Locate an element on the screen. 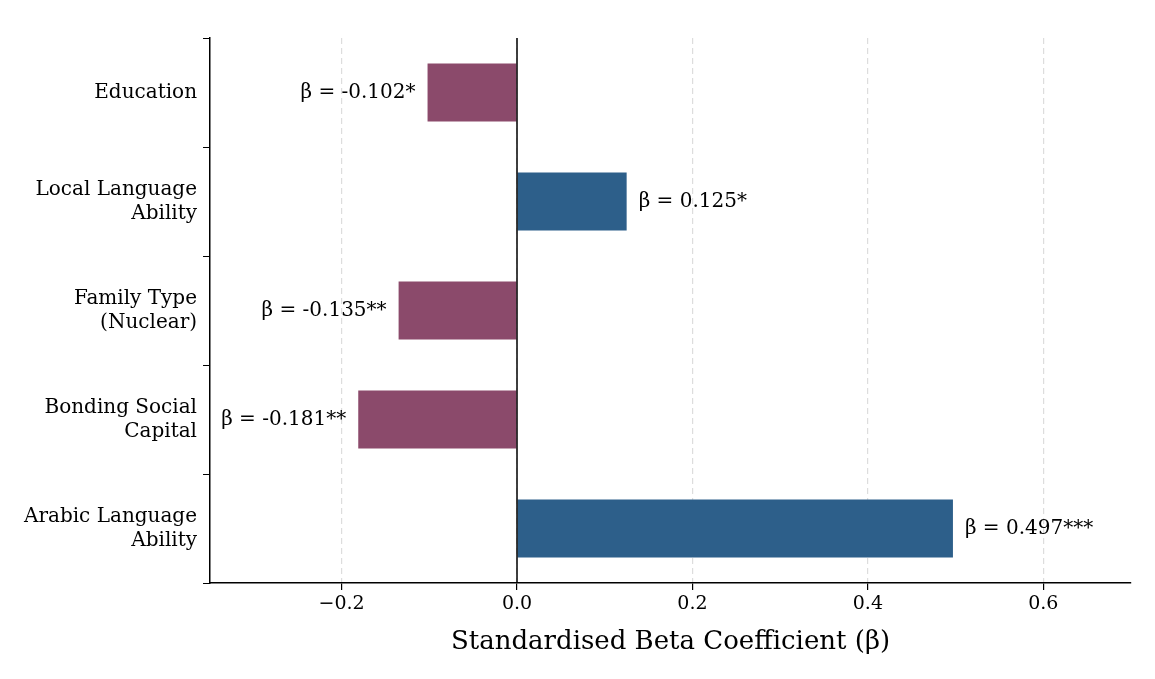 This screenshot has height=679, width=1155. x-tick-label: 0.0 is located at coordinates (517, 602).